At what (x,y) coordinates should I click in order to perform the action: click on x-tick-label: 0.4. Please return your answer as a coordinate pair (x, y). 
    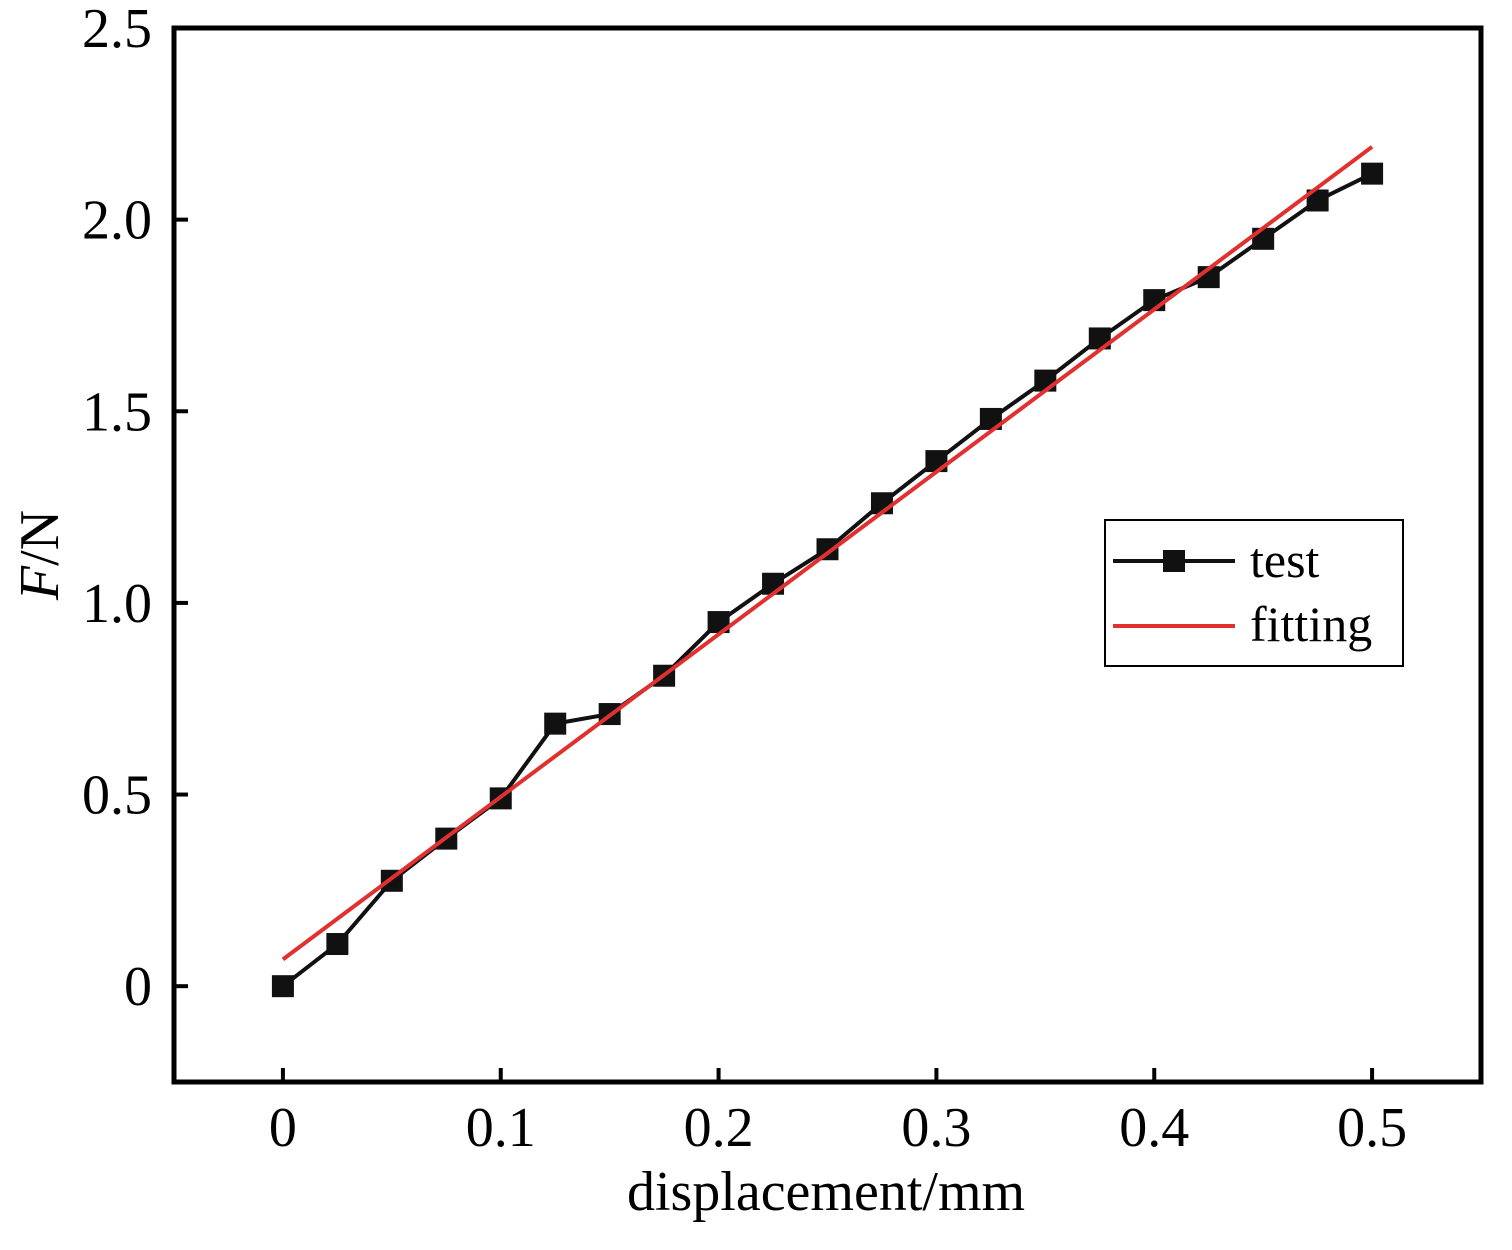
    Looking at the image, I should click on (1154, 1128).